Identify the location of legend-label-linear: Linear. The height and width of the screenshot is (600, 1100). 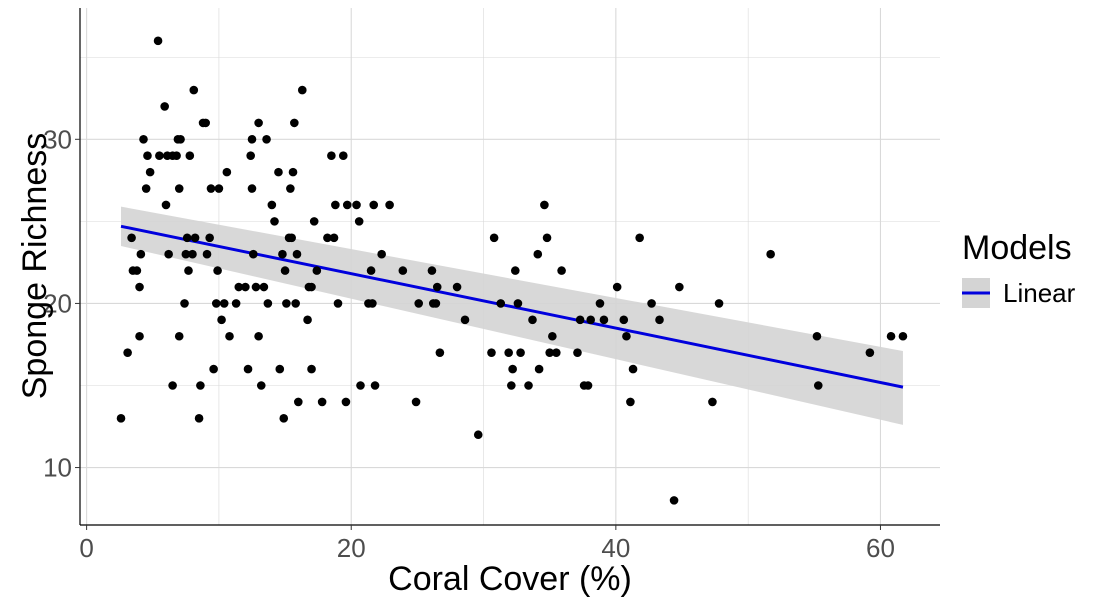
(1039, 293).